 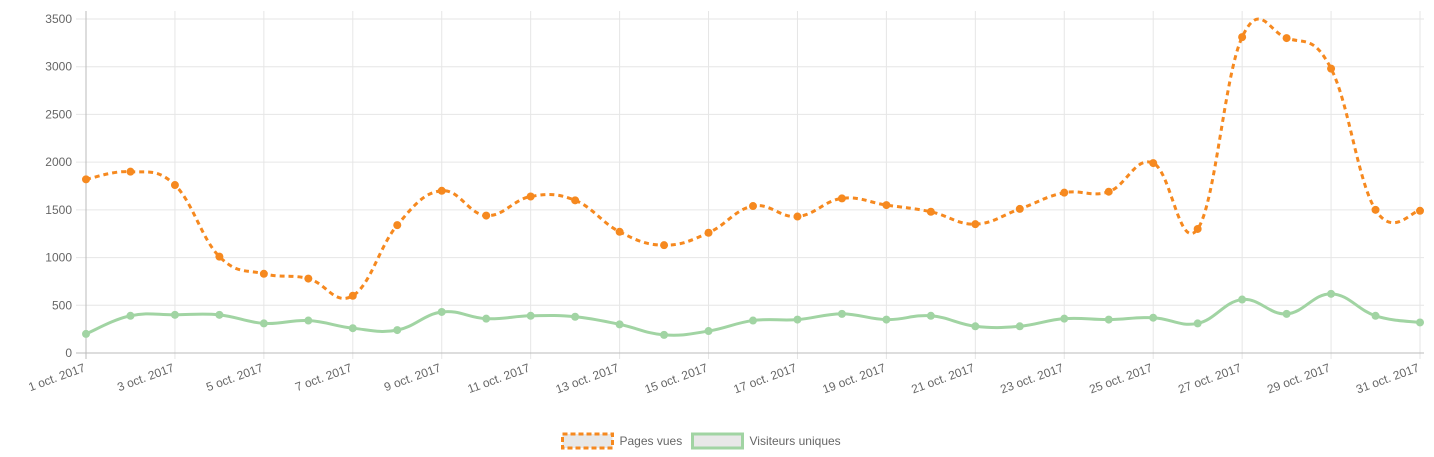 I want to click on legend-label: Visiteurs uniques, so click(x=795, y=441).